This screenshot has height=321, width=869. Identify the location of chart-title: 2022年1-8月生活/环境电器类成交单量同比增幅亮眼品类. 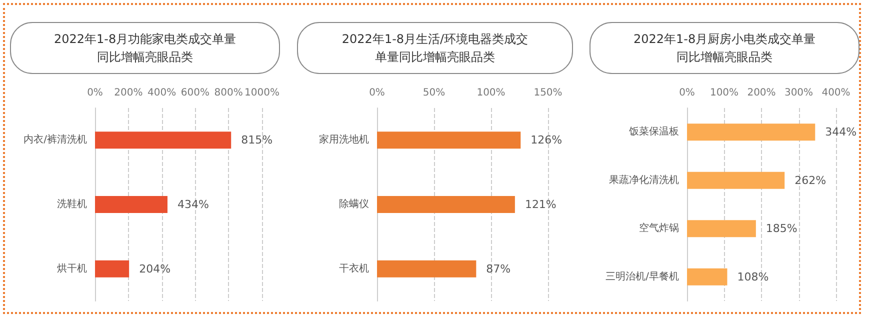
(435, 48).